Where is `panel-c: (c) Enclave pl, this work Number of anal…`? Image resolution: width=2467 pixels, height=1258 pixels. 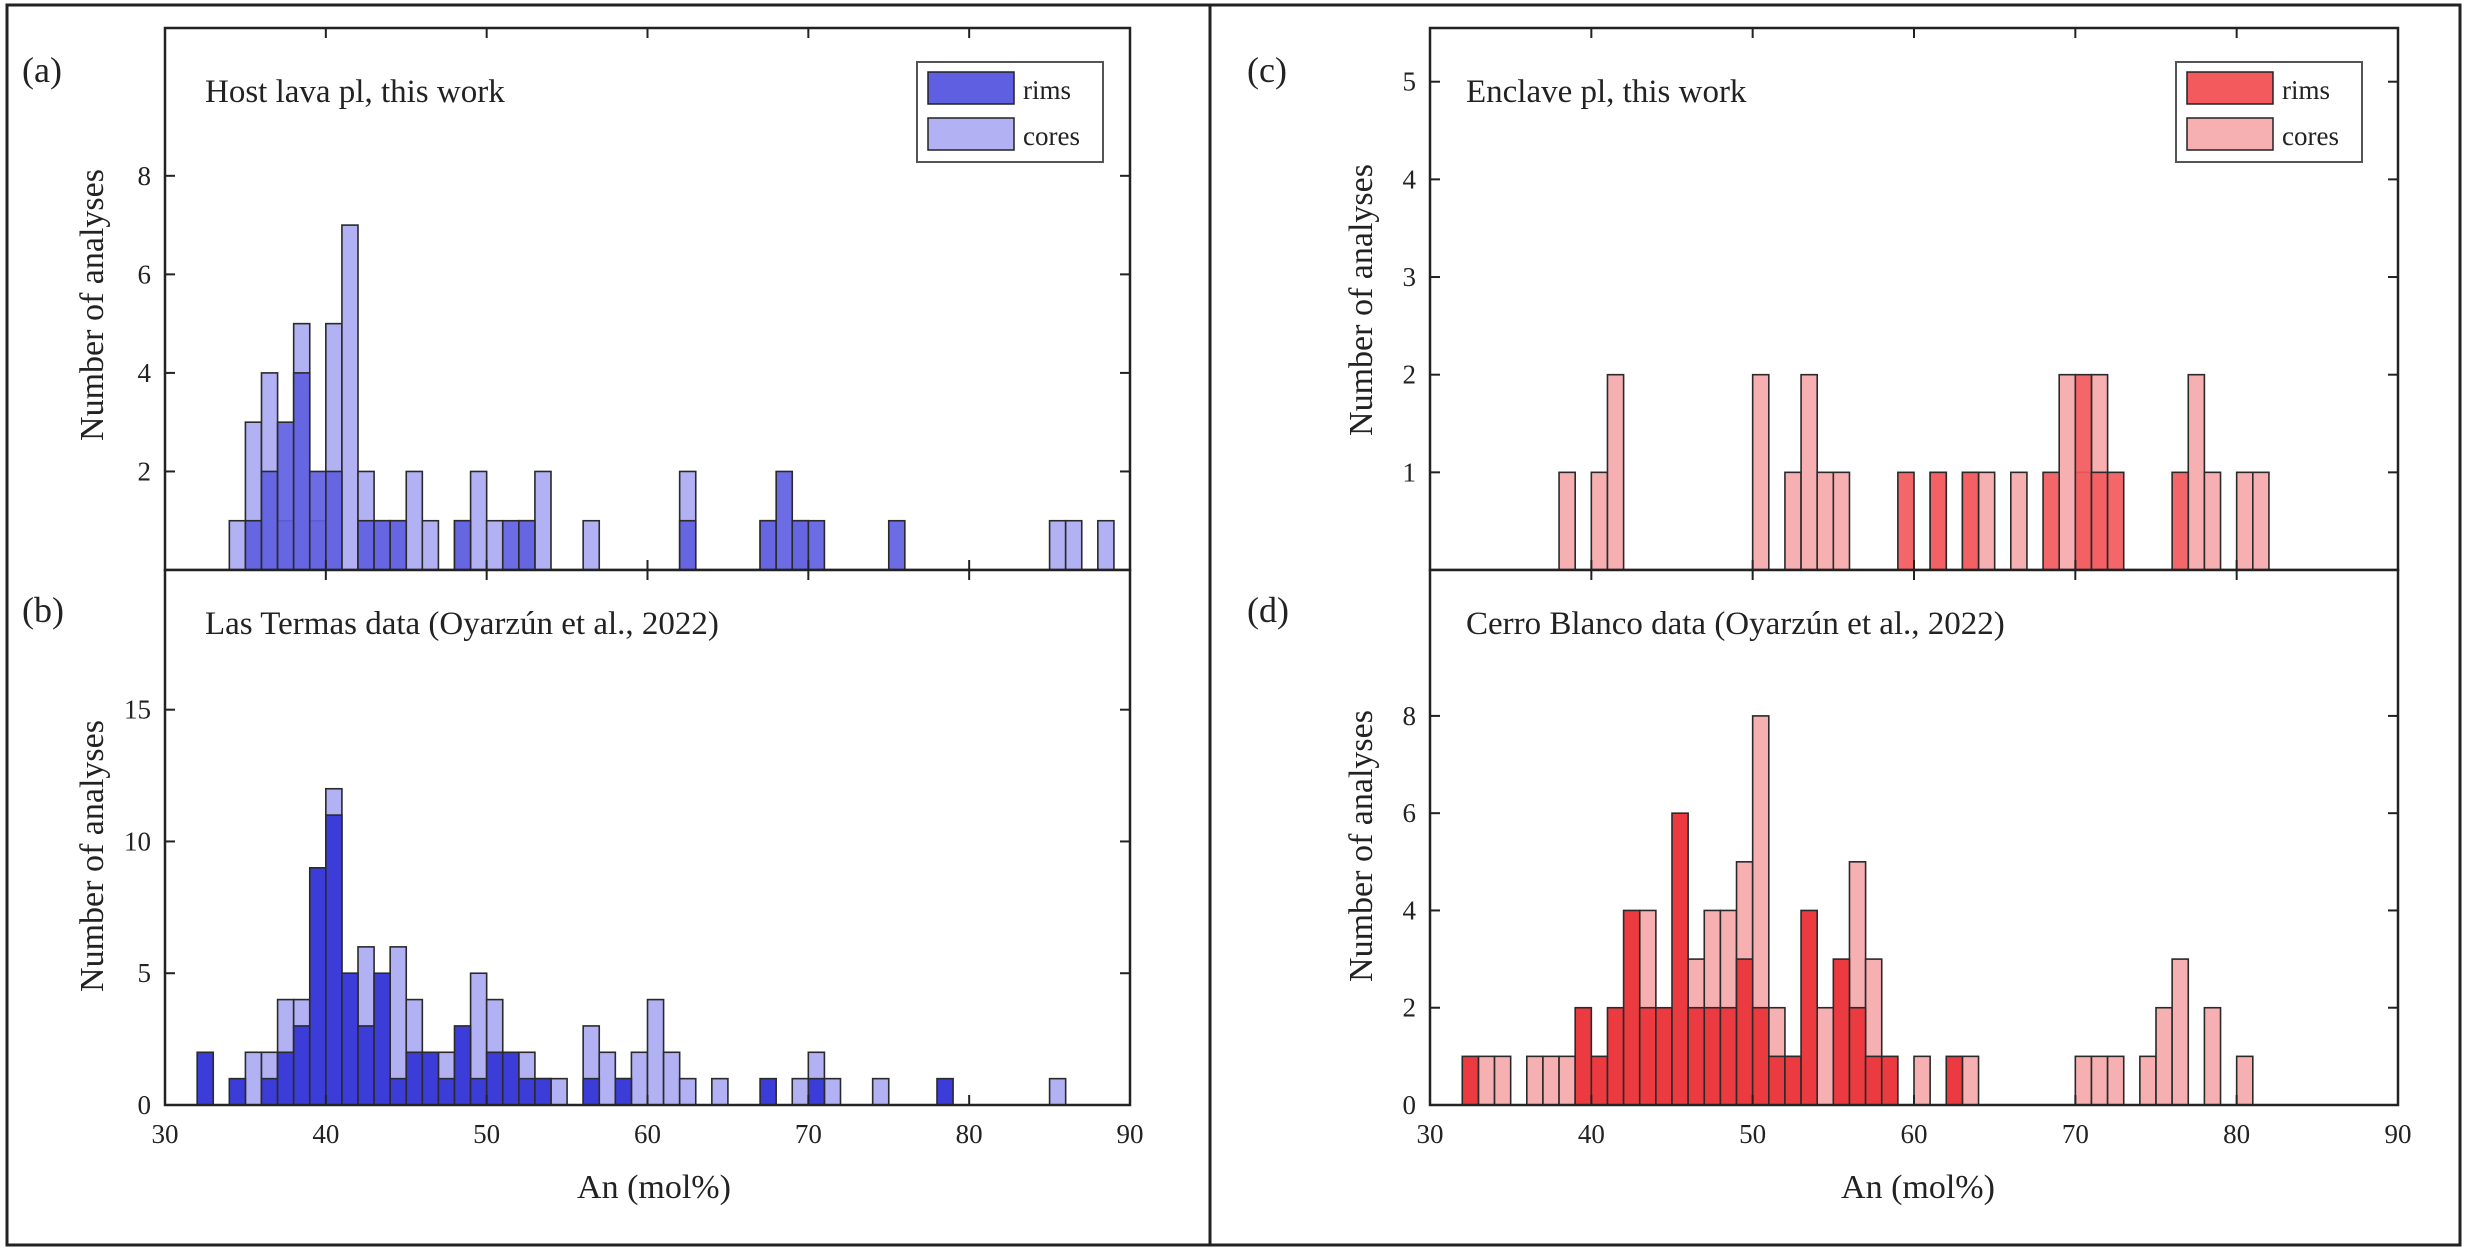 panel-c: (c) Enclave pl, this work Number of anal… is located at coordinates (1805, 243).